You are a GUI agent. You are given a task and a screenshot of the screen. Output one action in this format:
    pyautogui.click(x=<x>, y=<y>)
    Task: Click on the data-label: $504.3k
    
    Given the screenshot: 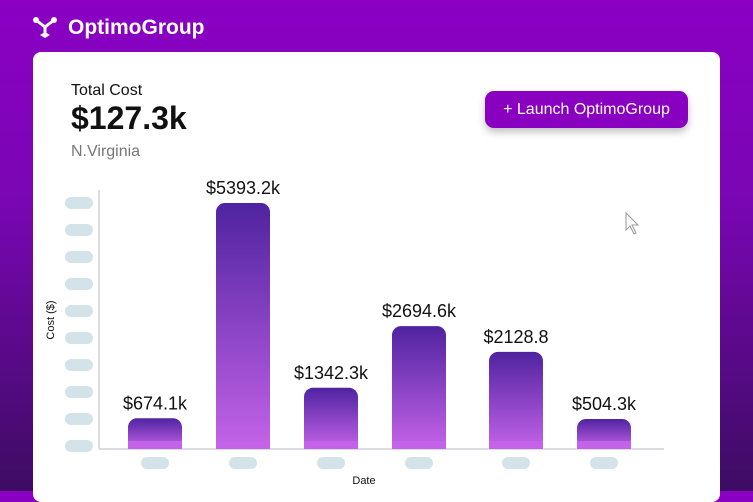 What is the action you would take?
    pyautogui.click(x=604, y=404)
    